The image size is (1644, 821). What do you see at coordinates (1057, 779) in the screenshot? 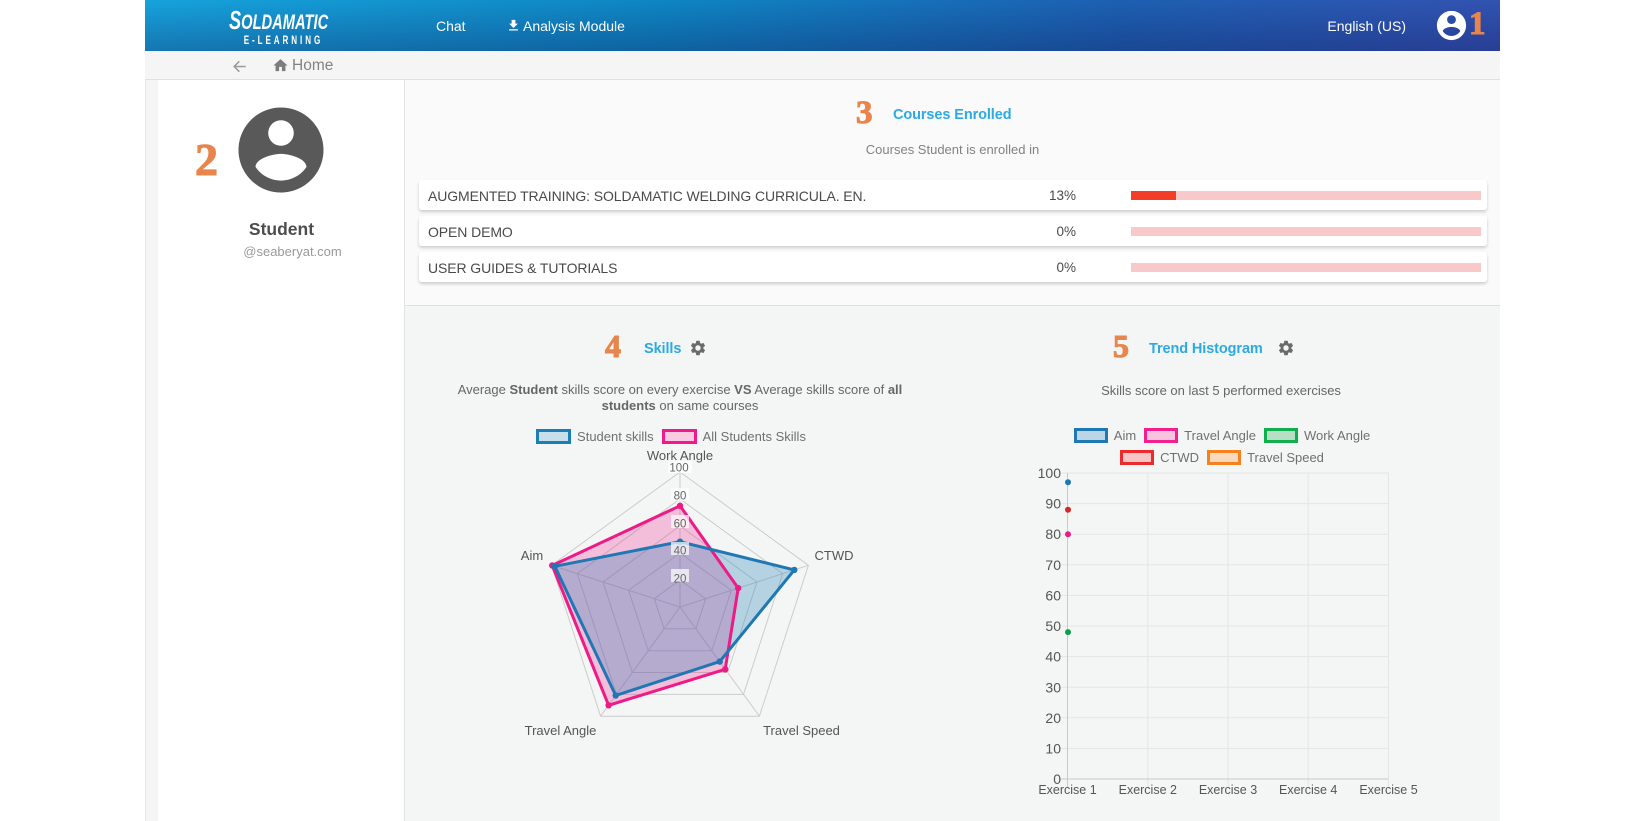
I see `svg-text: 0` at bounding box center [1057, 779].